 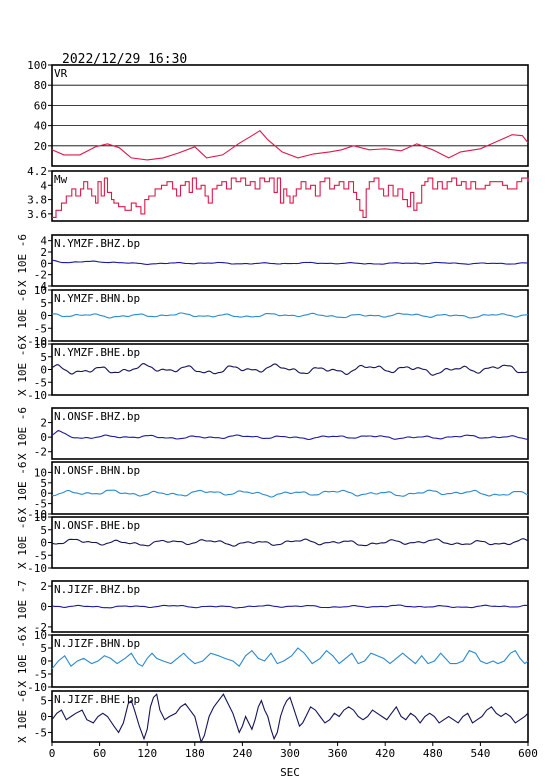 I want to click on y-tick-label: -4, so click(x=41, y=286).